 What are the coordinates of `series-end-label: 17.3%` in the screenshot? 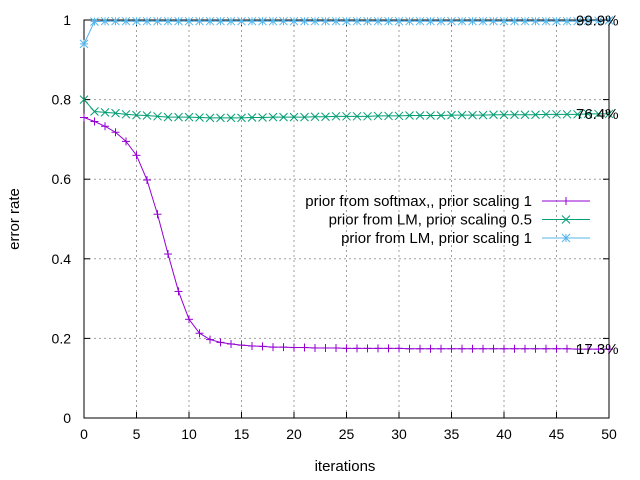 It's located at (597, 349).